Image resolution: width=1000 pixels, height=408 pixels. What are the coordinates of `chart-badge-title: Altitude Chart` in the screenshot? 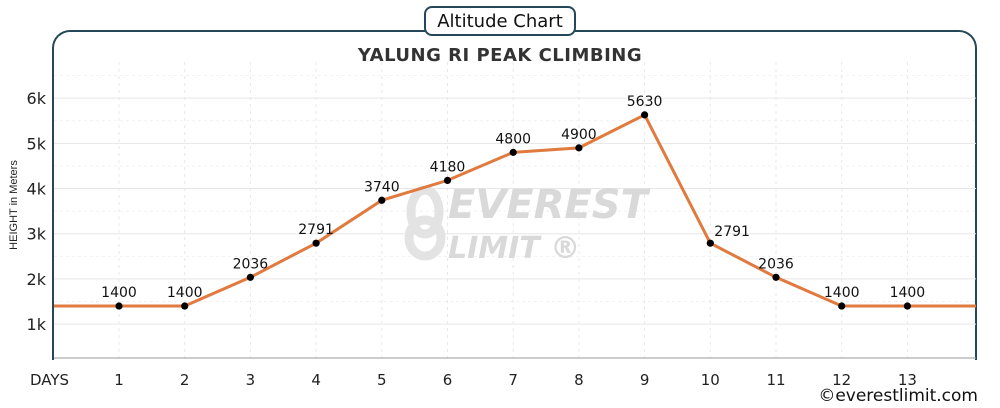 It's located at (500, 21).